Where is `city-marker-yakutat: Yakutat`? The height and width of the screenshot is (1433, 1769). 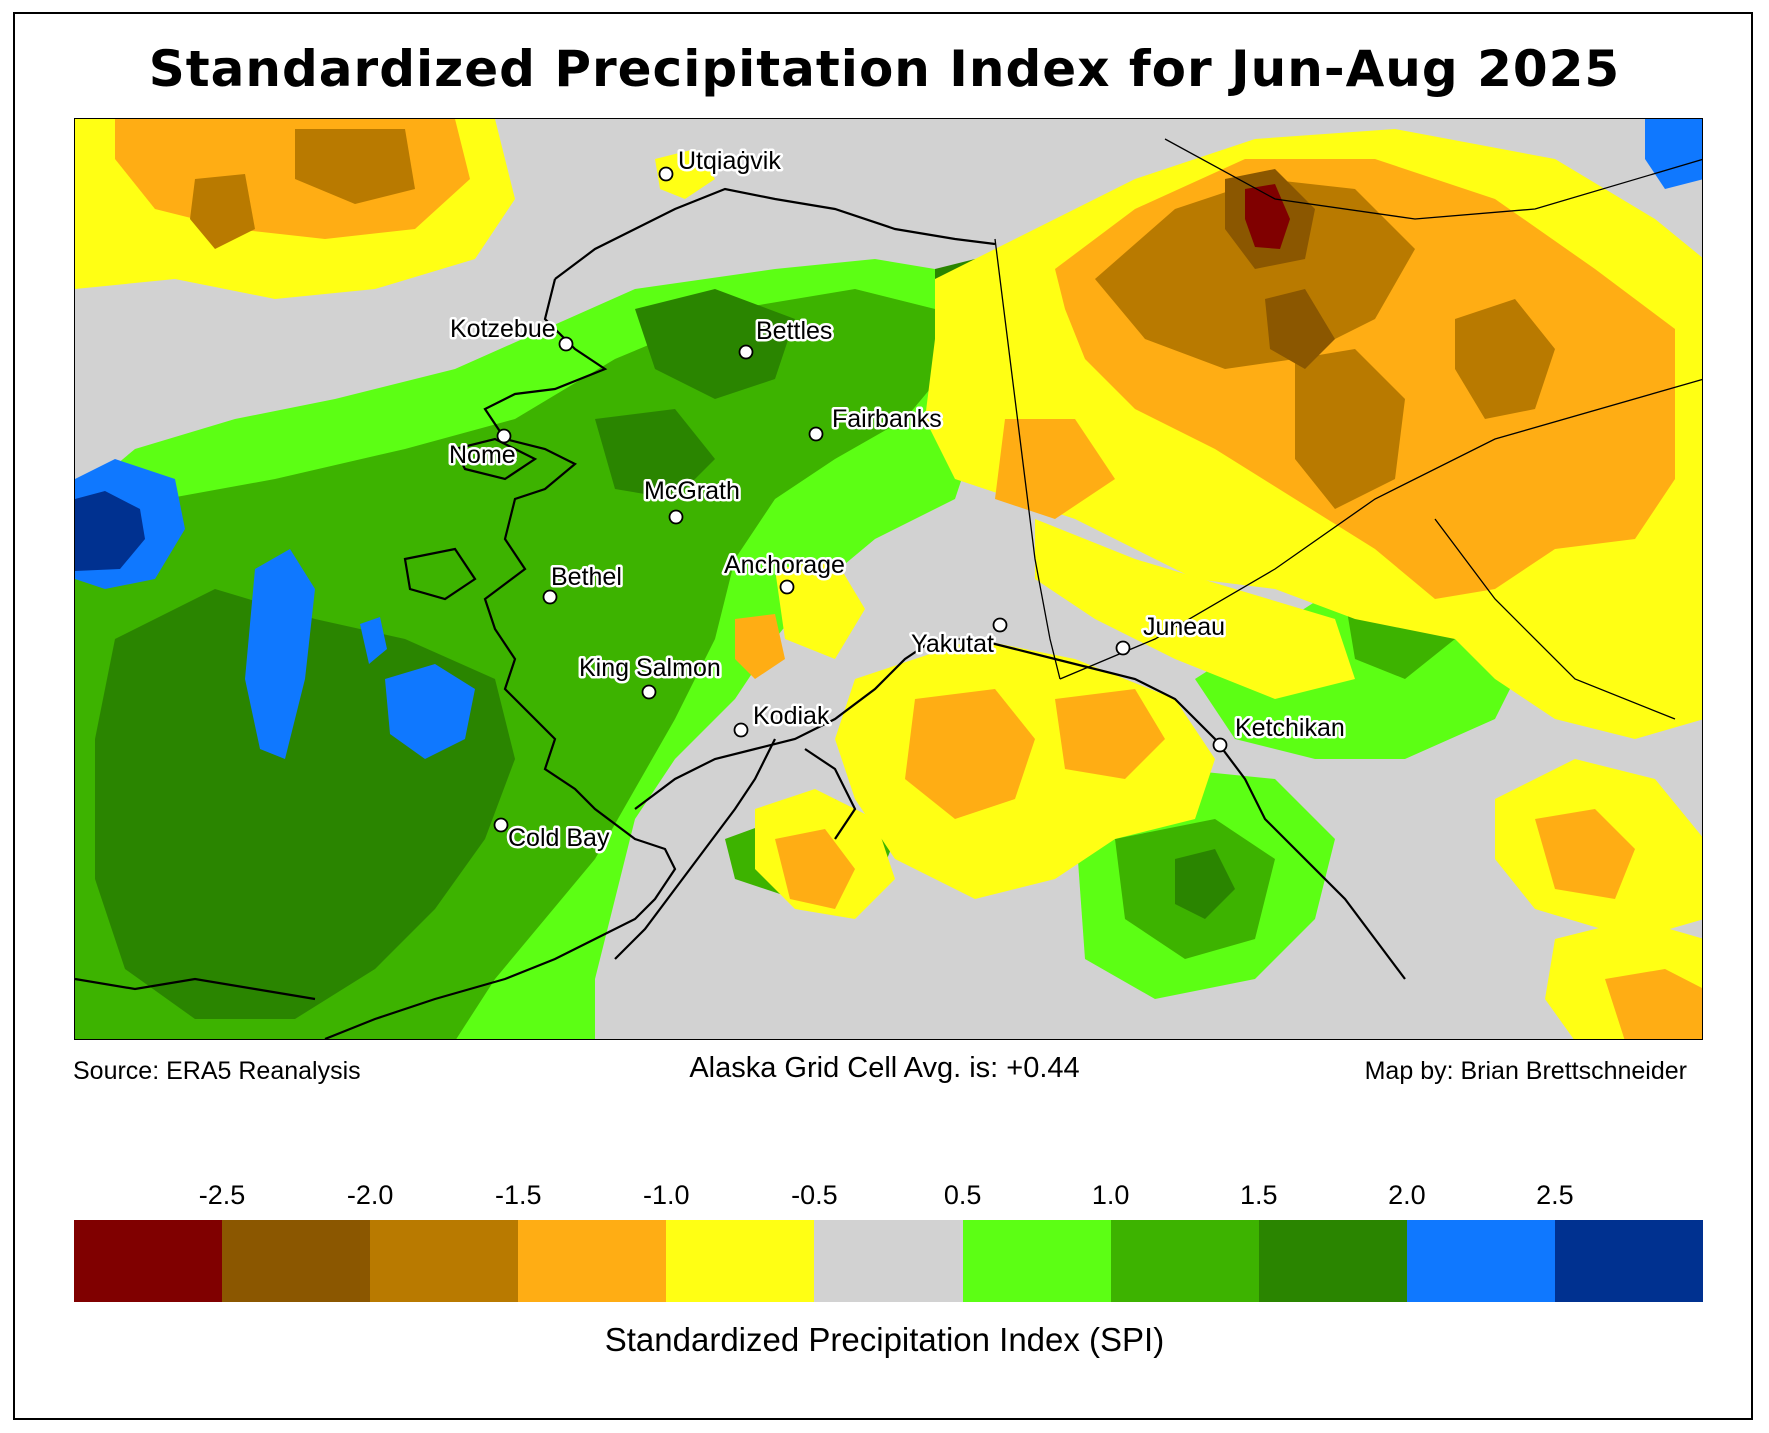
city-marker-yakutat: Yakutat is located at coordinates (958, 639).